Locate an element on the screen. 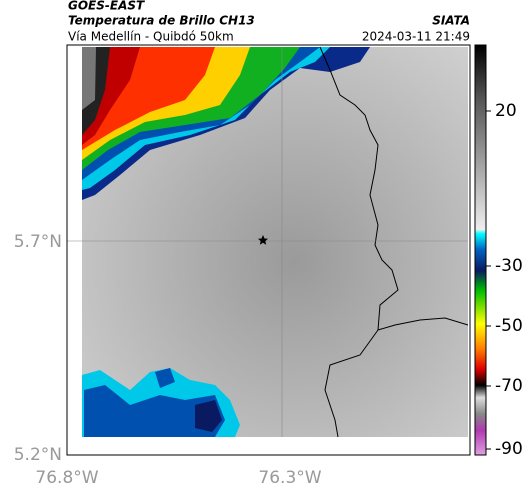  satellite: GOES-EAST is located at coordinates (106, 6).